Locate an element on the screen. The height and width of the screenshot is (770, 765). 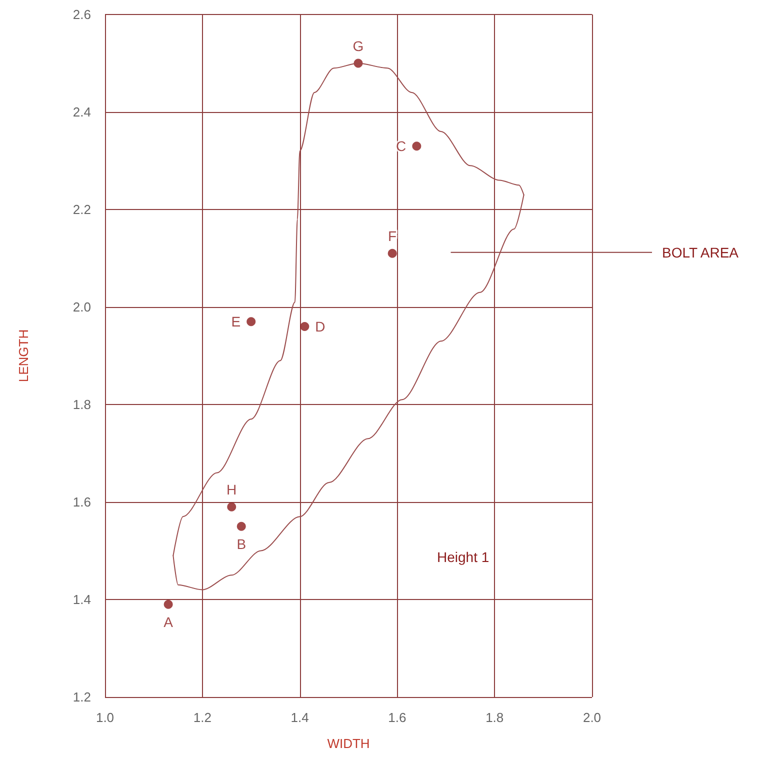
y-tick-label: 2.4 is located at coordinates (81, 112).